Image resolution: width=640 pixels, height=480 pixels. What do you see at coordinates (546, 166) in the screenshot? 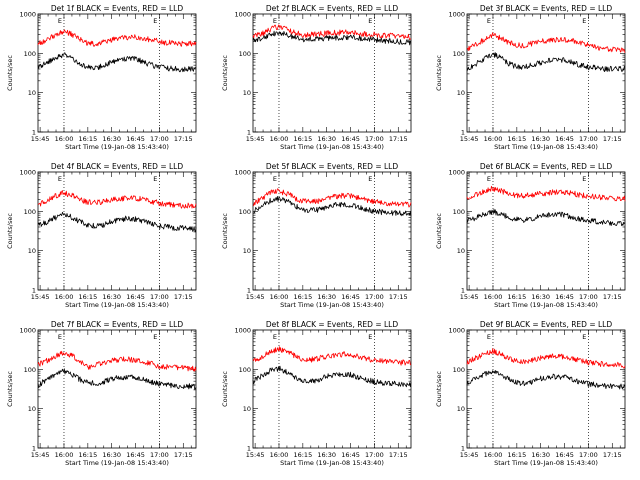
I see `chart-title: Det 6f BLACK = Events, RED = LLD` at bounding box center [546, 166].